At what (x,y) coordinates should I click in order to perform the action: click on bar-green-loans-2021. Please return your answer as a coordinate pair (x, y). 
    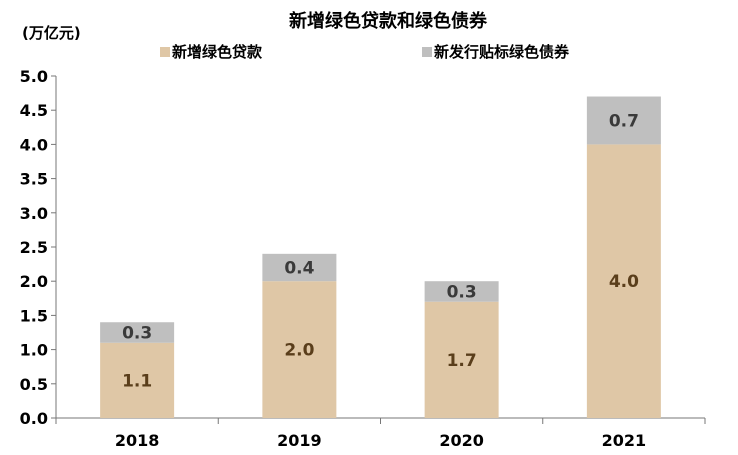
    Looking at the image, I should click on (623, 281).